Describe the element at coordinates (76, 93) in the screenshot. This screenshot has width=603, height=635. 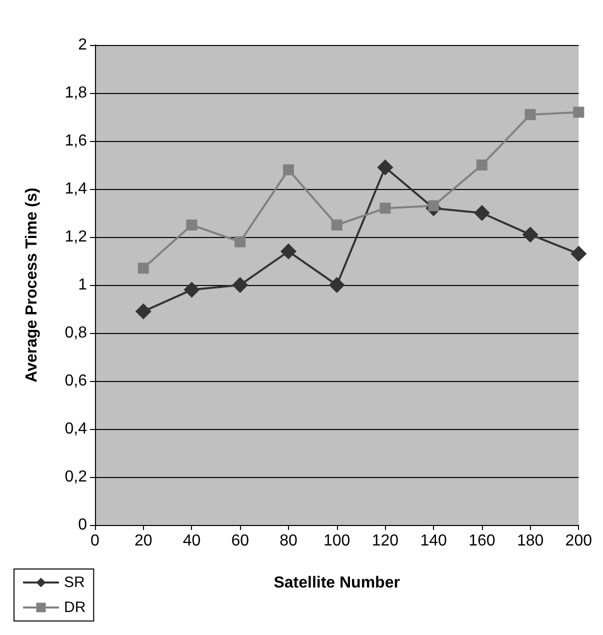
I see `y-tick-label: 1,8` at that location.